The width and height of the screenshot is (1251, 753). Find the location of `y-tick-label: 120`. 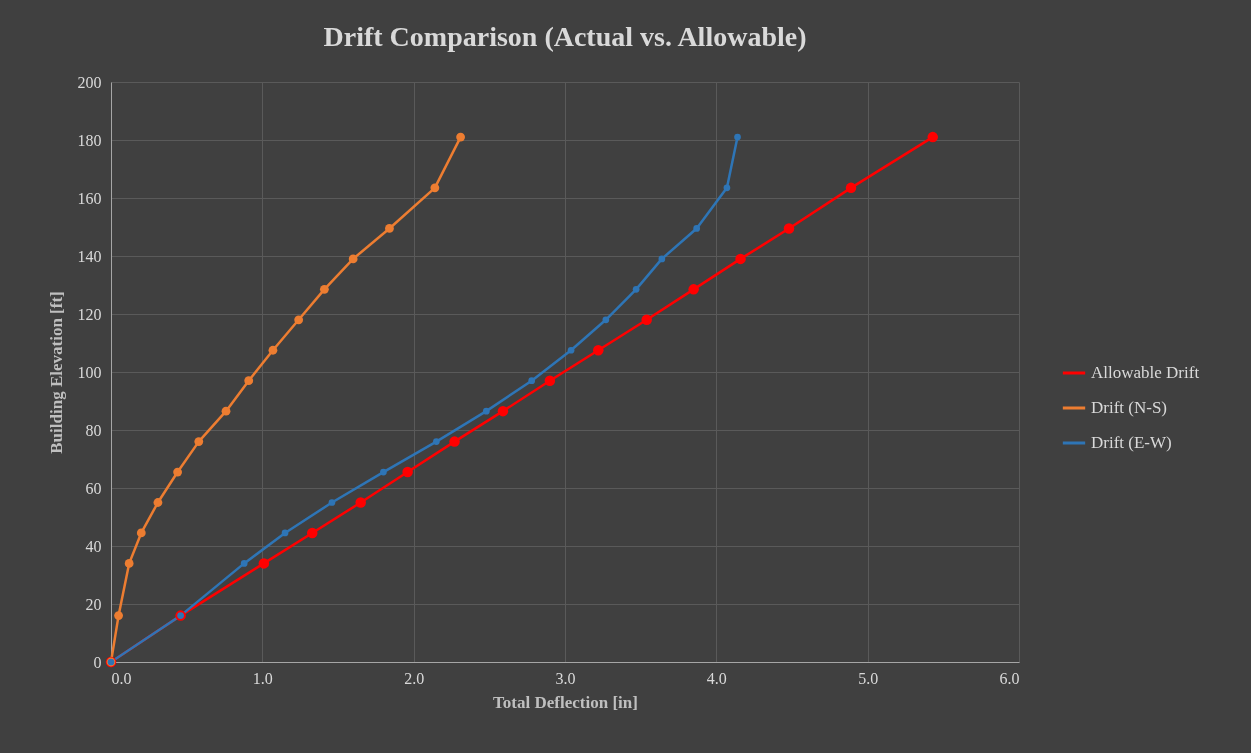

y-tick-label: 120 is located at coordinates (89, 314).